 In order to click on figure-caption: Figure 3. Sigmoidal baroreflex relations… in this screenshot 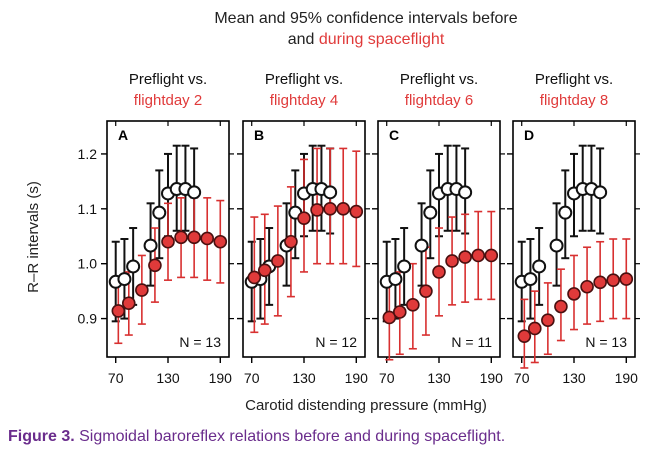, I will do `click(256, 436)`.